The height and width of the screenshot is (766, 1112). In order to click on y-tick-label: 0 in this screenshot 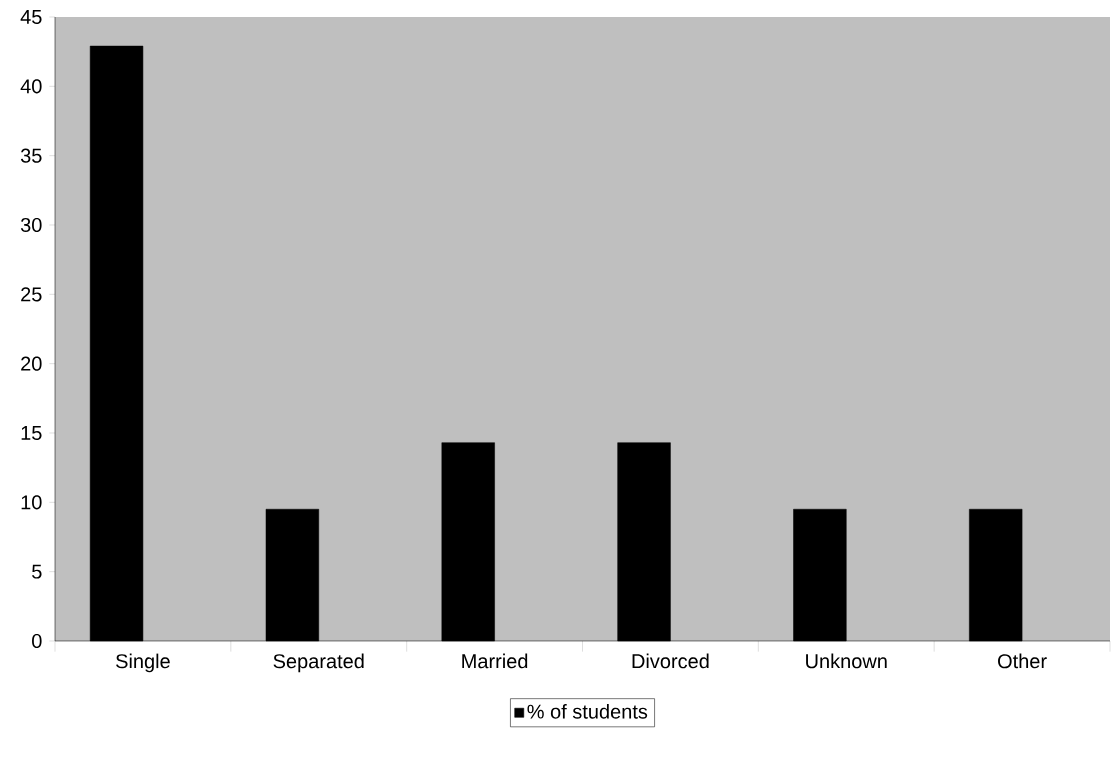, I will do `click(37, 641)`.